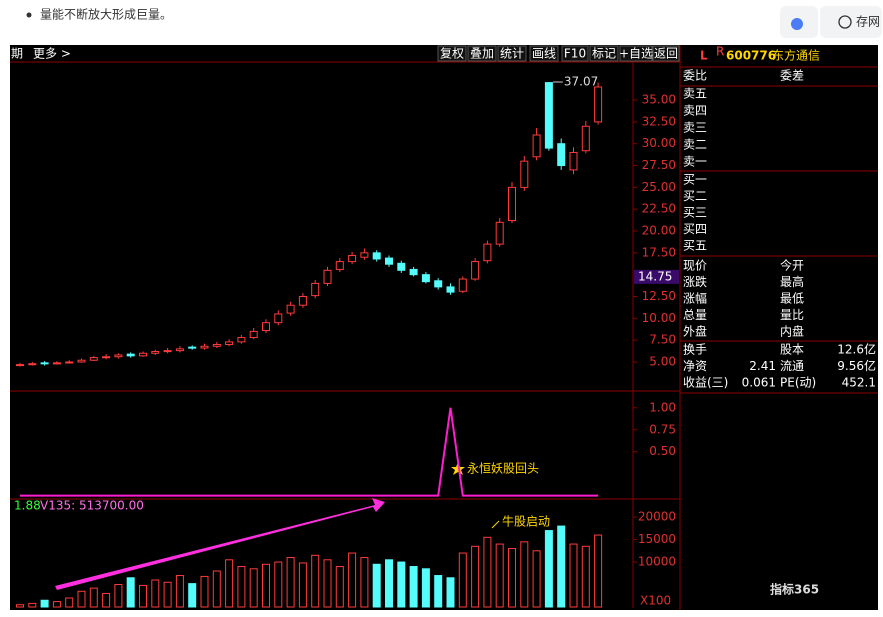  I want to click on y-tick-label: 22.50, so click(659, 209).